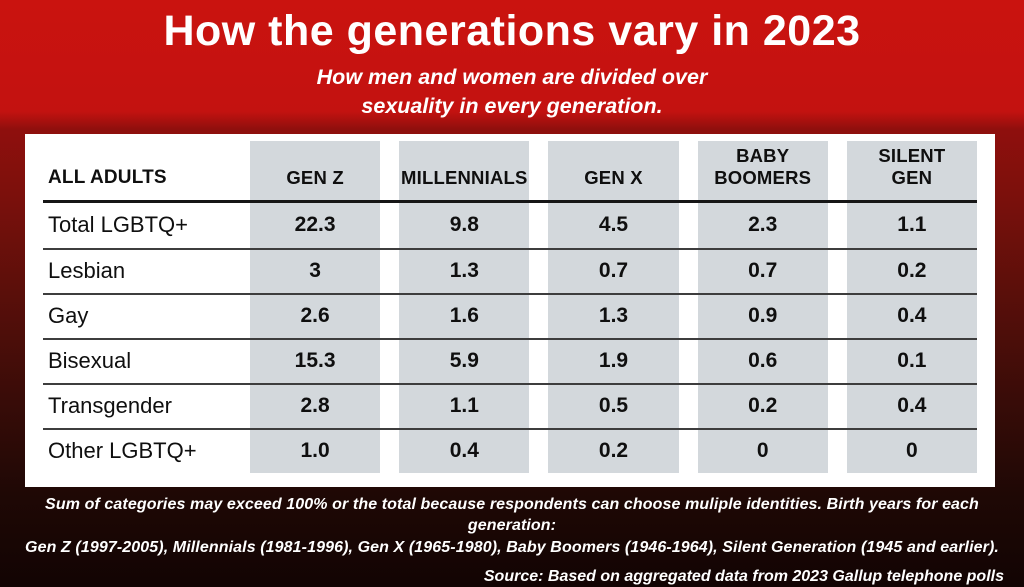 The image size is (1024, 587). What do you see at coordinates (512, 31) in the screenshot?
I see `page-title: How the generations vary in 2023` at bounding box center [512, 31].